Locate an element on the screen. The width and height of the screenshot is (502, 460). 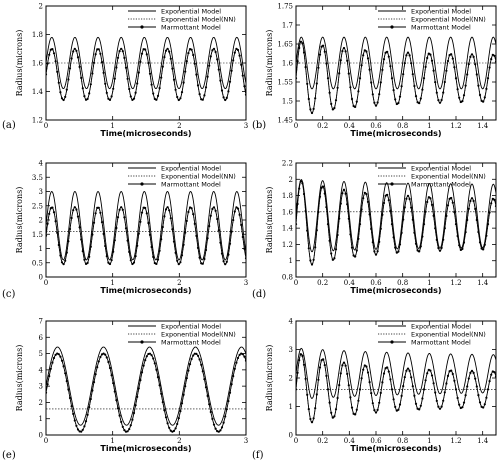
legend-entry: Marmottant Model is located at coordinates (191, 27).